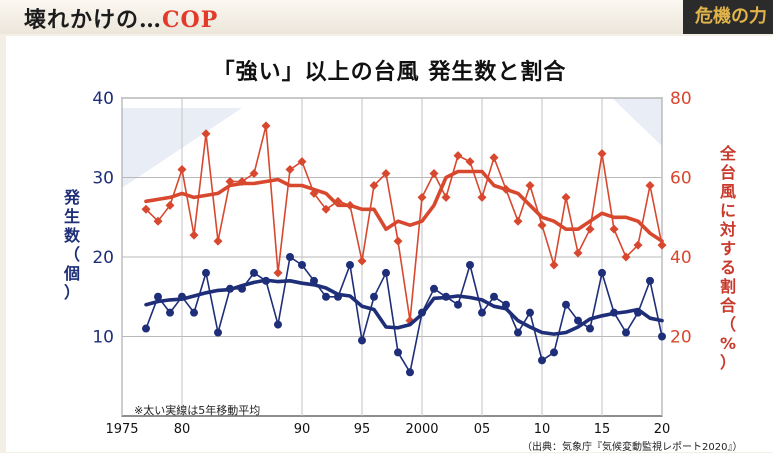  I want to click on x-tick-label: 05, so click(482, 429).